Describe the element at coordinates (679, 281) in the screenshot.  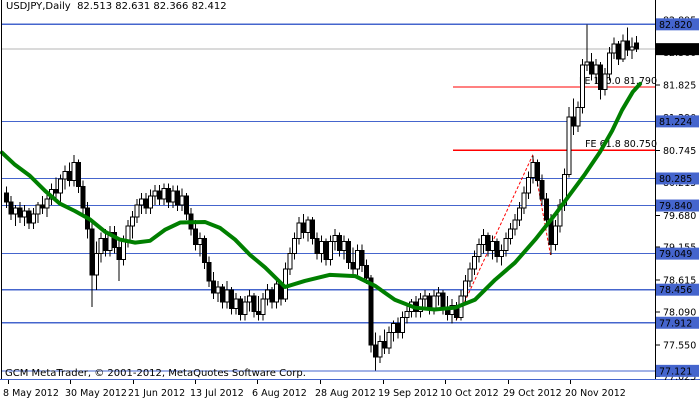
I see `price-tick-label: 78.615` at that location.